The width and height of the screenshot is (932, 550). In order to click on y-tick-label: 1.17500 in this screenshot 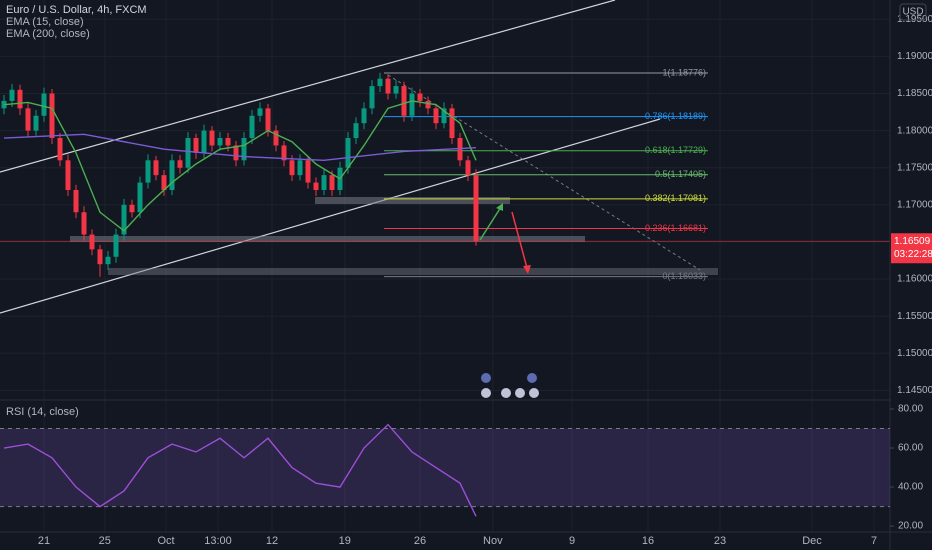, I will do `click(914, 167)`.